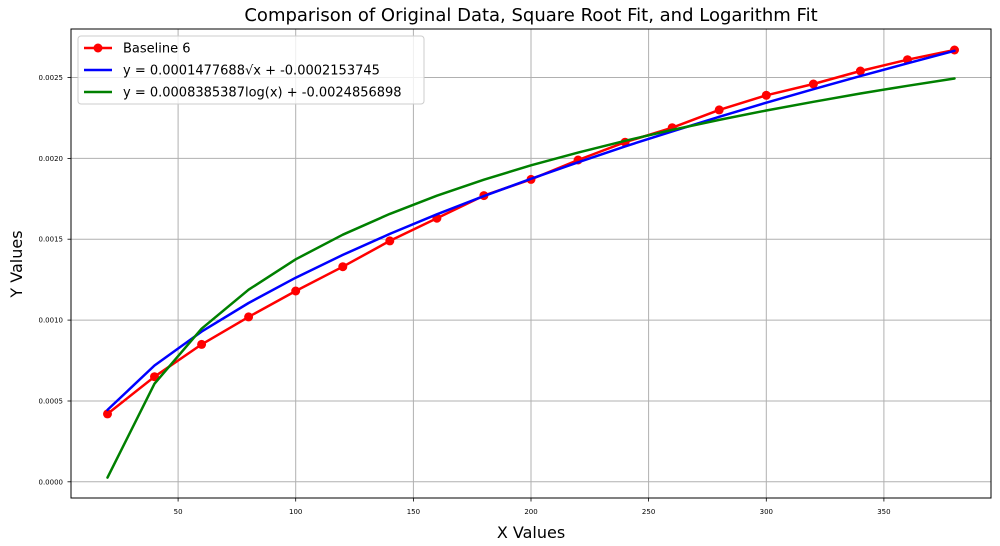  Describe the element at coordinates (51, 78) in the screenshot. I see `y-tick-label: 0.0025` at that location.